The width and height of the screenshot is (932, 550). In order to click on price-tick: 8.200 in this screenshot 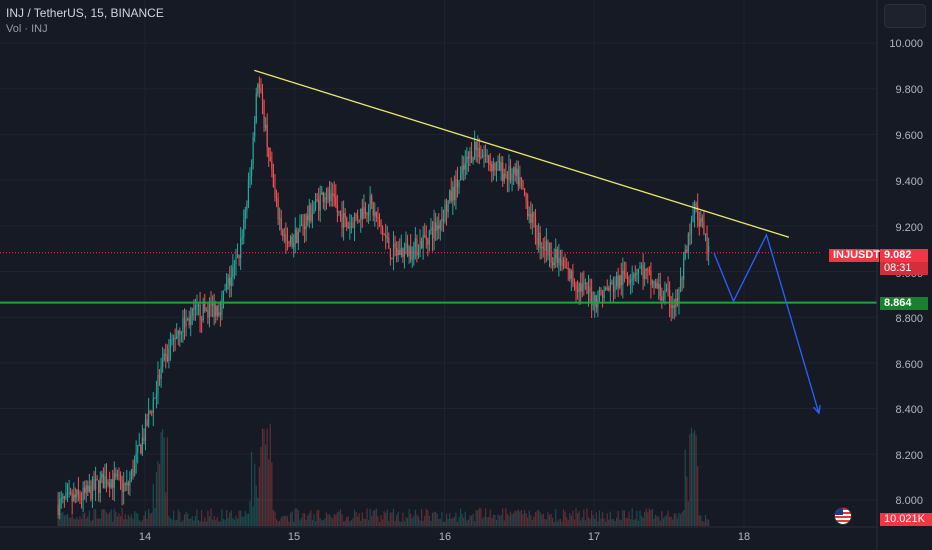, I will do `click(909, 456)`.